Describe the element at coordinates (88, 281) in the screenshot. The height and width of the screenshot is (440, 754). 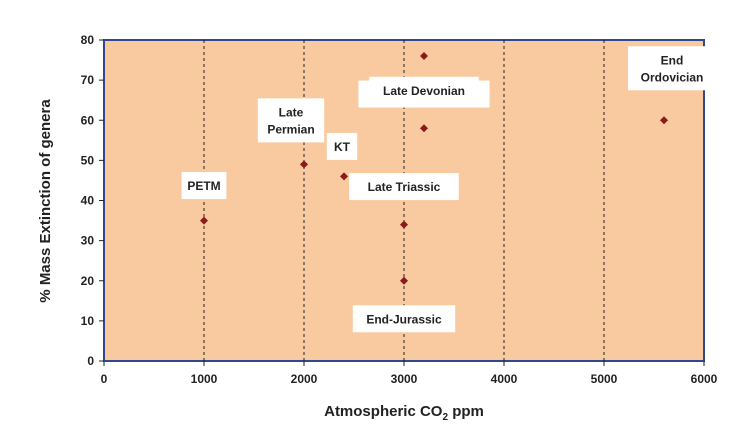
I see `y-tick-label: 20` at that location.